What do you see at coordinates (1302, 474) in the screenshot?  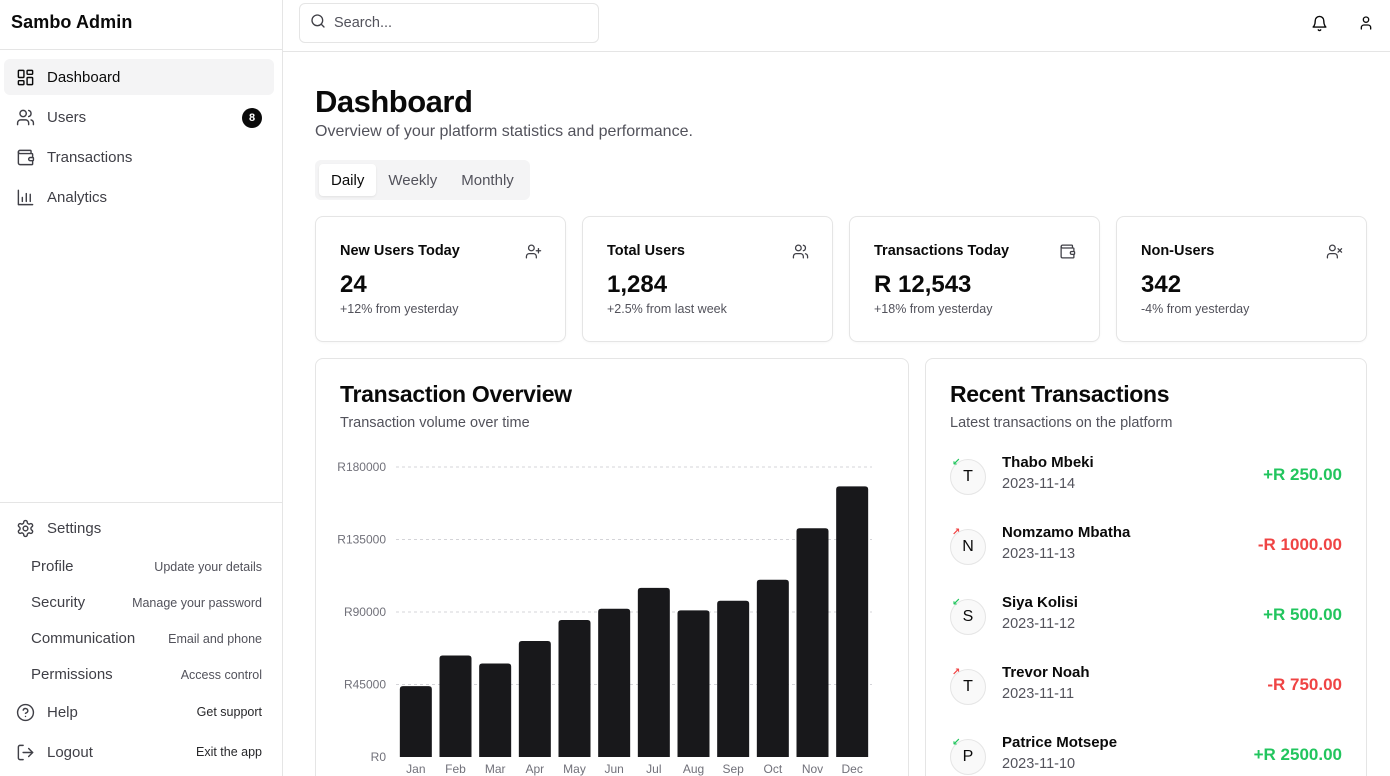 I see `transaction-amount: +R 250.00` at bounding box center [1302, 474].